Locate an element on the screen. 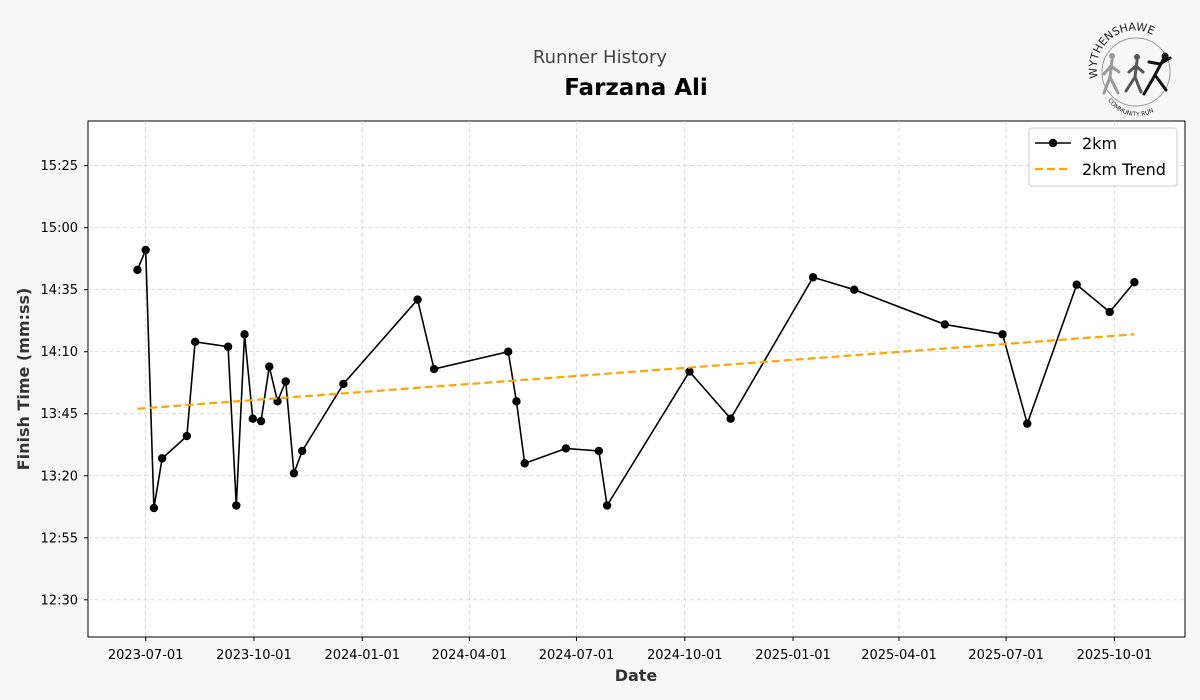 The height and width of the screenshot is (700, 1200). y-axis-label: Finish Time (mm:ss) is located at coordinates (23, 379).